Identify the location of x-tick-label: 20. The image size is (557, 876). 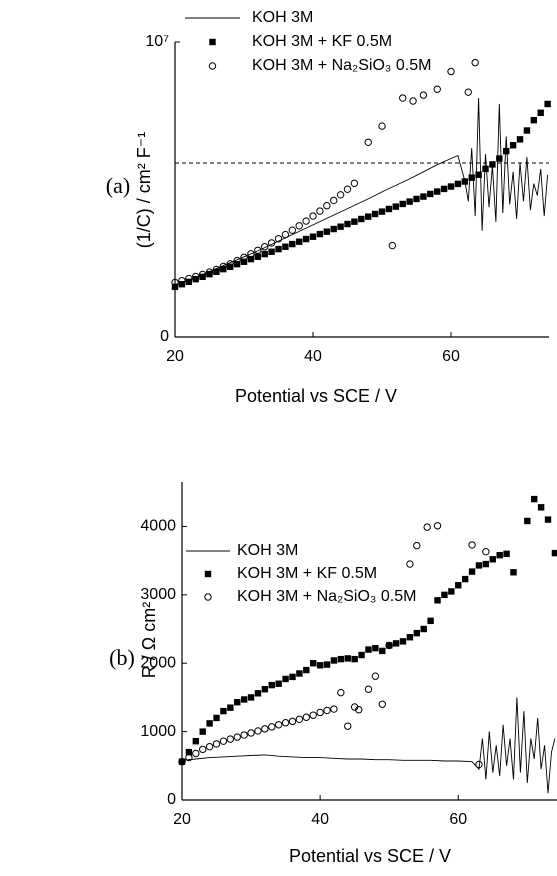
(175, 356).